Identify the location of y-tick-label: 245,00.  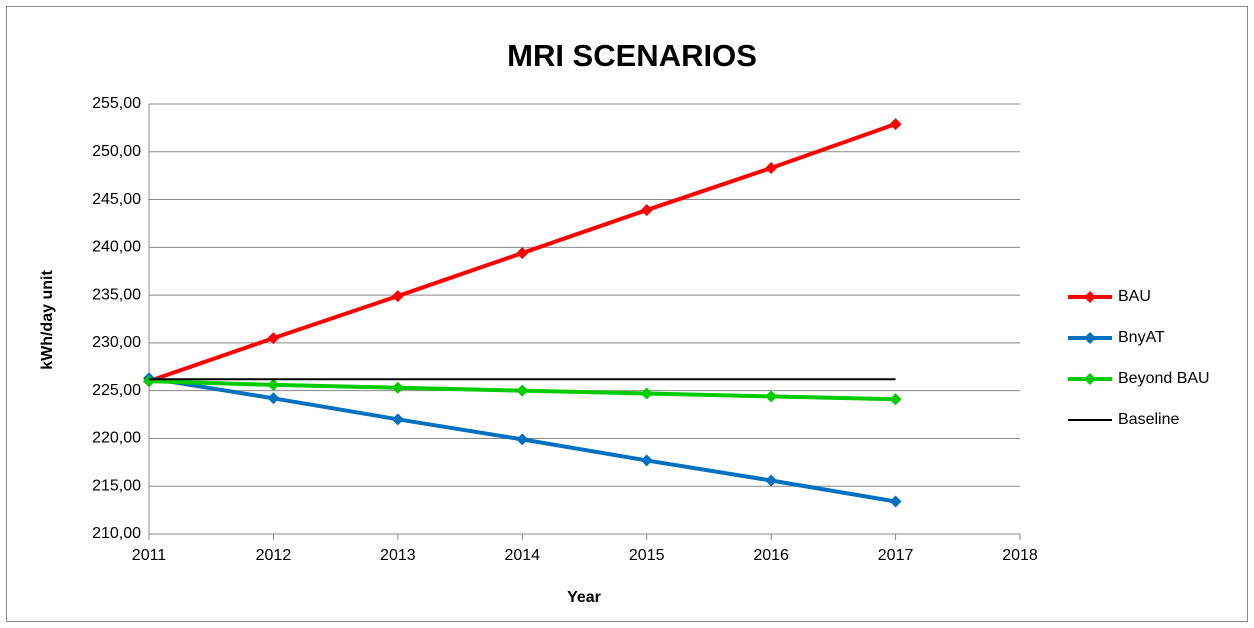
(116, 199).